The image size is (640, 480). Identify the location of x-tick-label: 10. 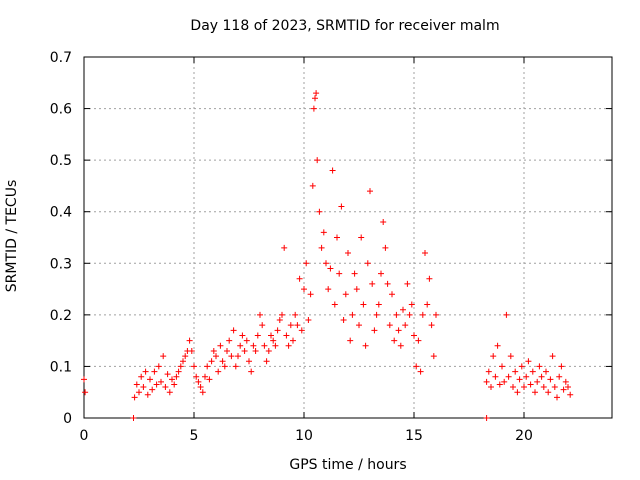
(304, 436).